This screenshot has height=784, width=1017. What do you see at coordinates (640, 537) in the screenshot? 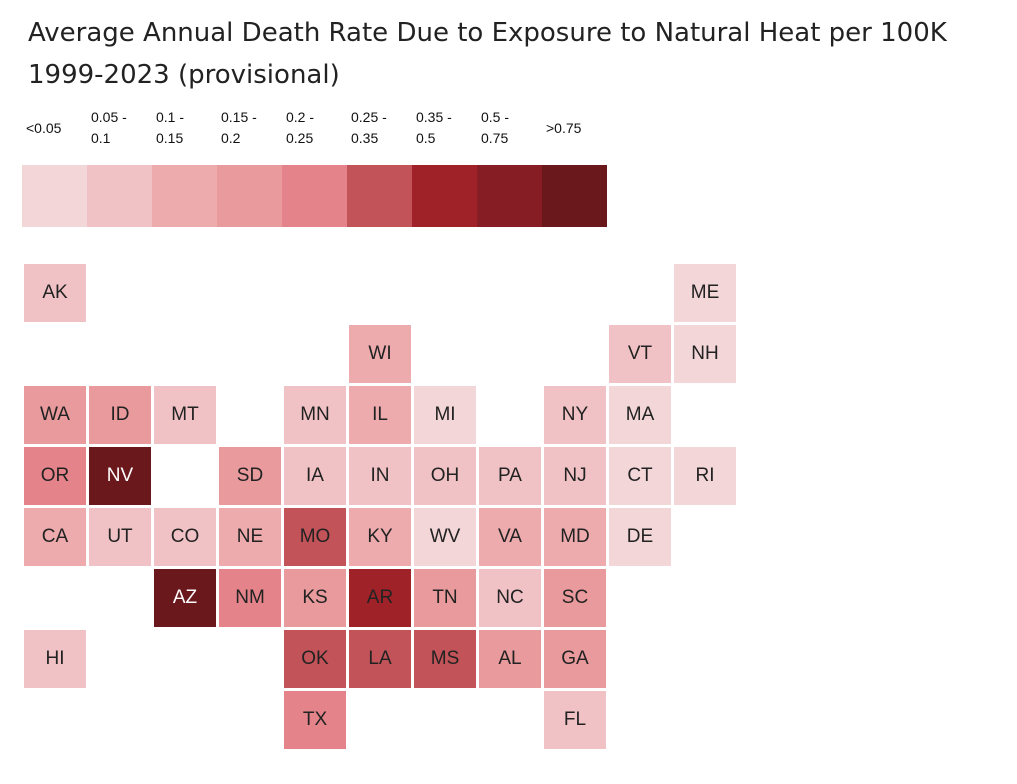
I see `state-tile-de: DE` at bounding box center [640, 537].